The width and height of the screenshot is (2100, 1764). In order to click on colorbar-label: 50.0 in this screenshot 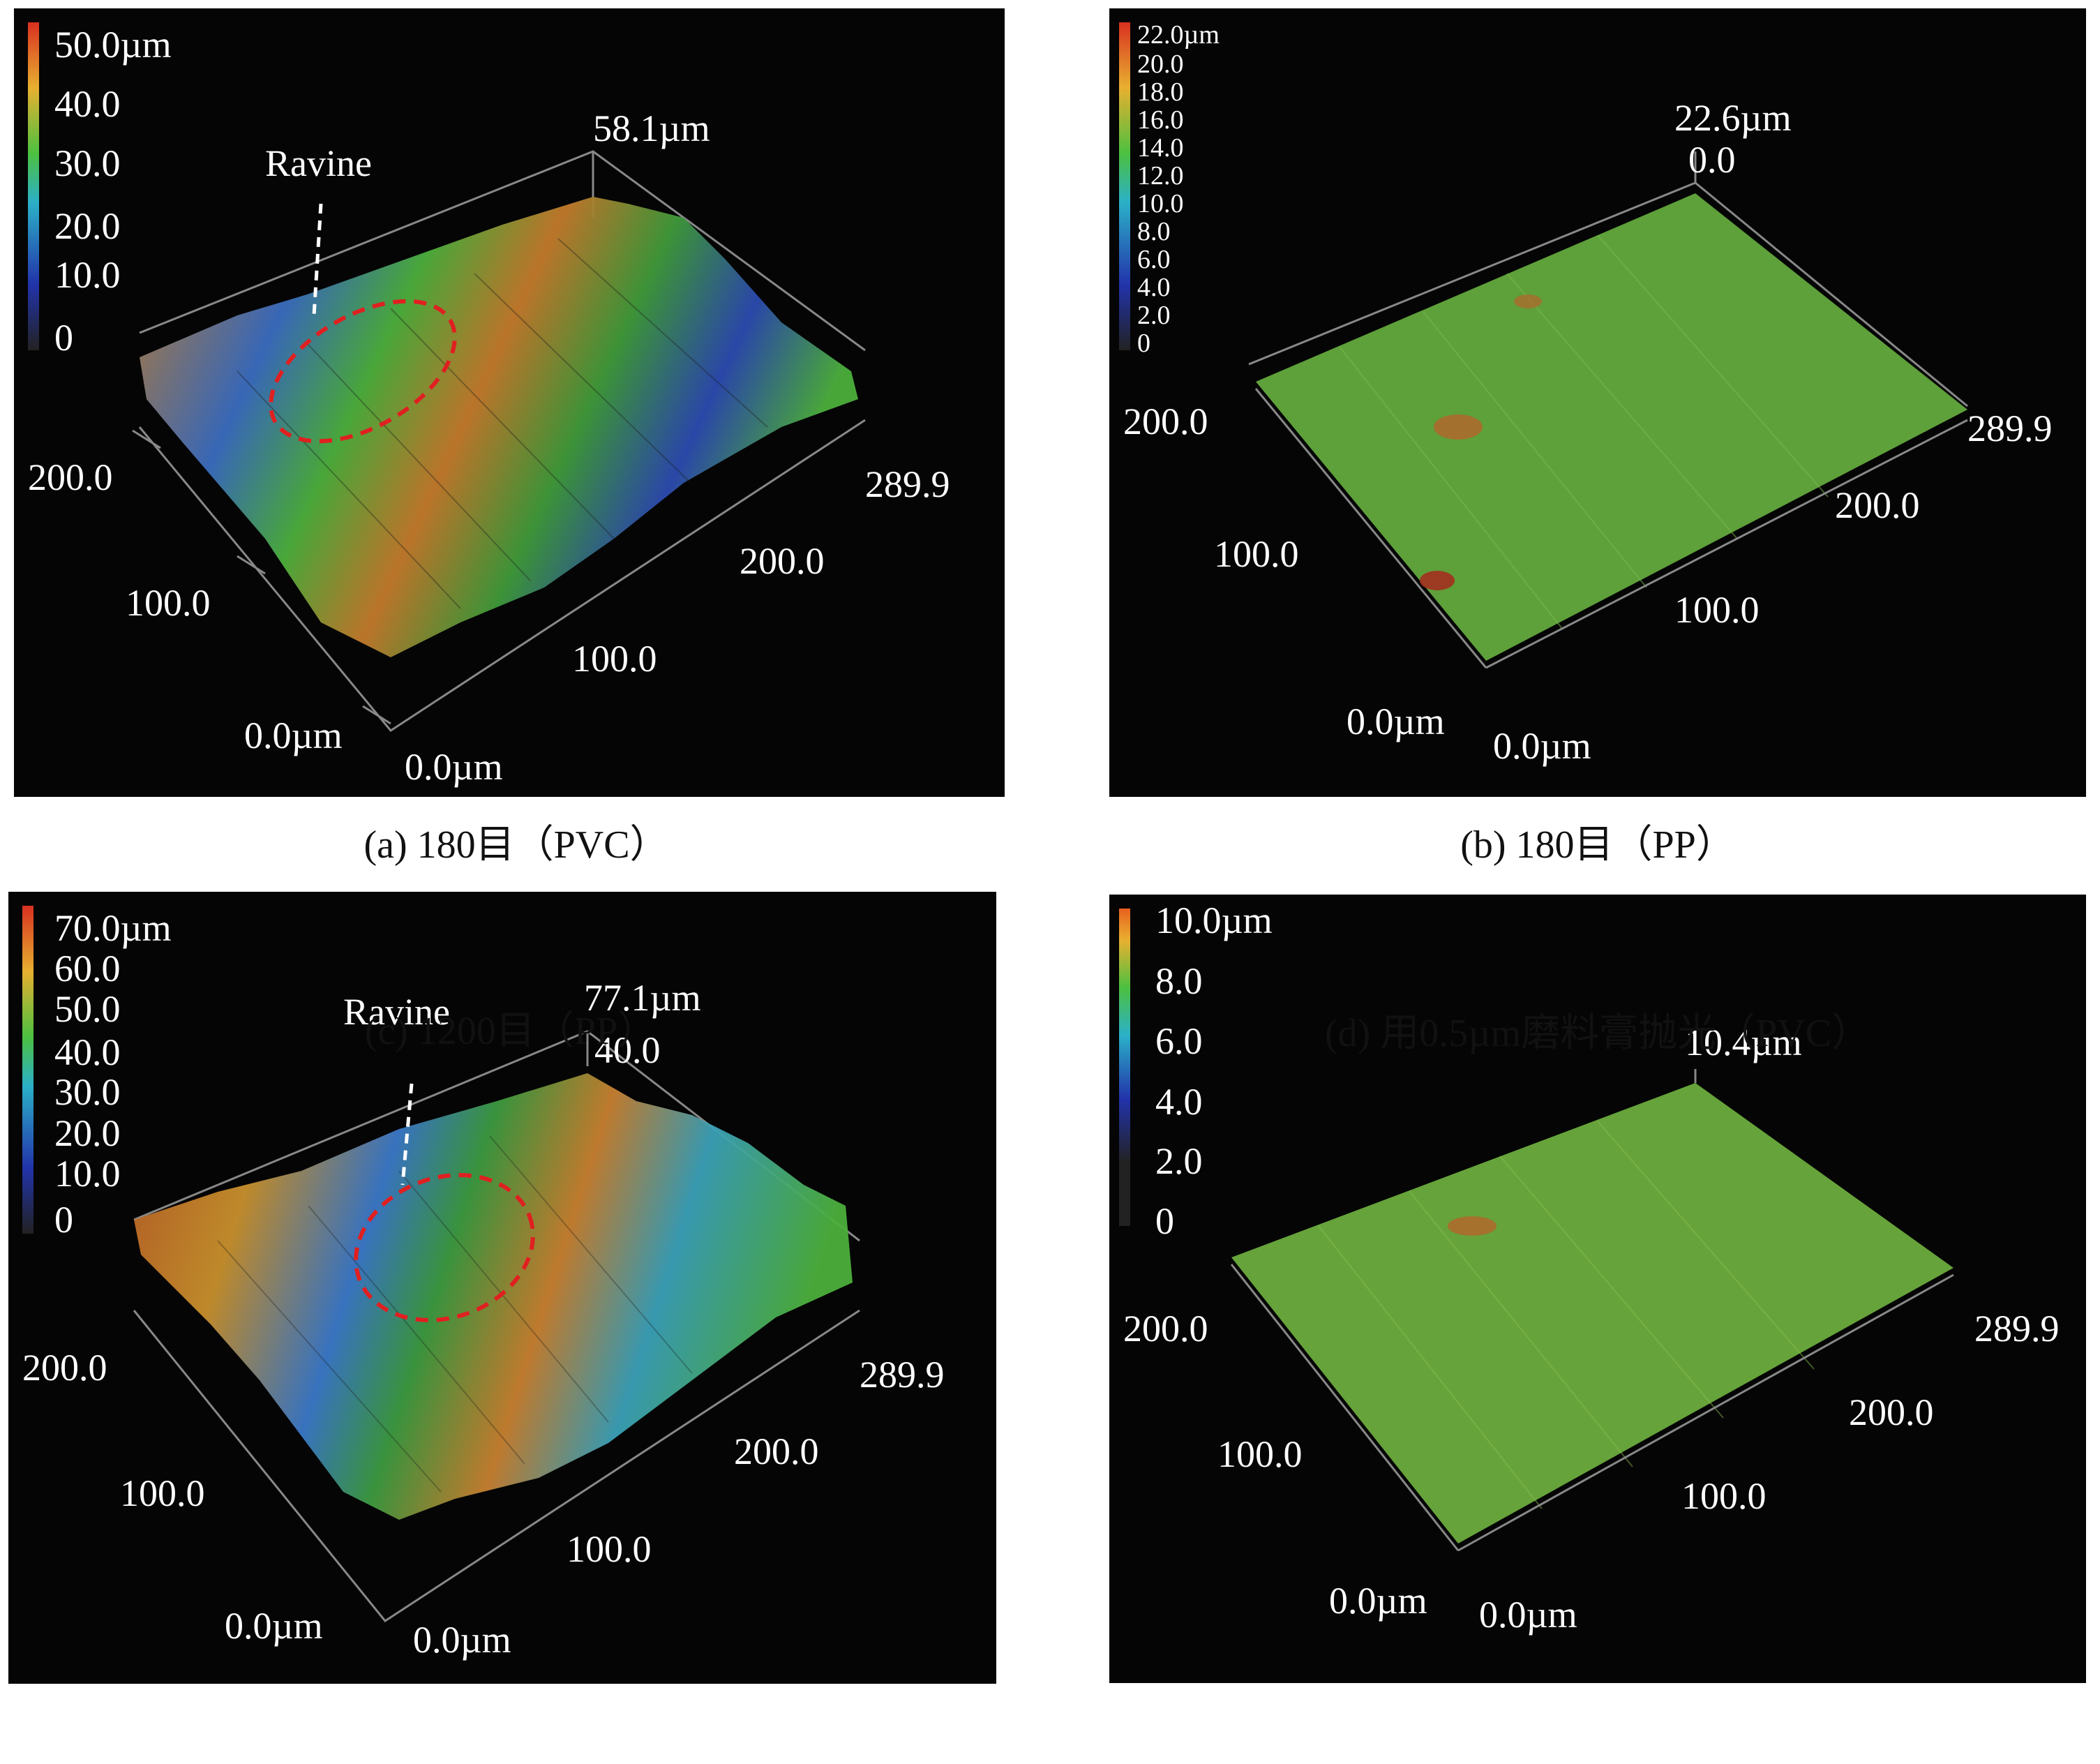, I will do `click(87, 1009)`.